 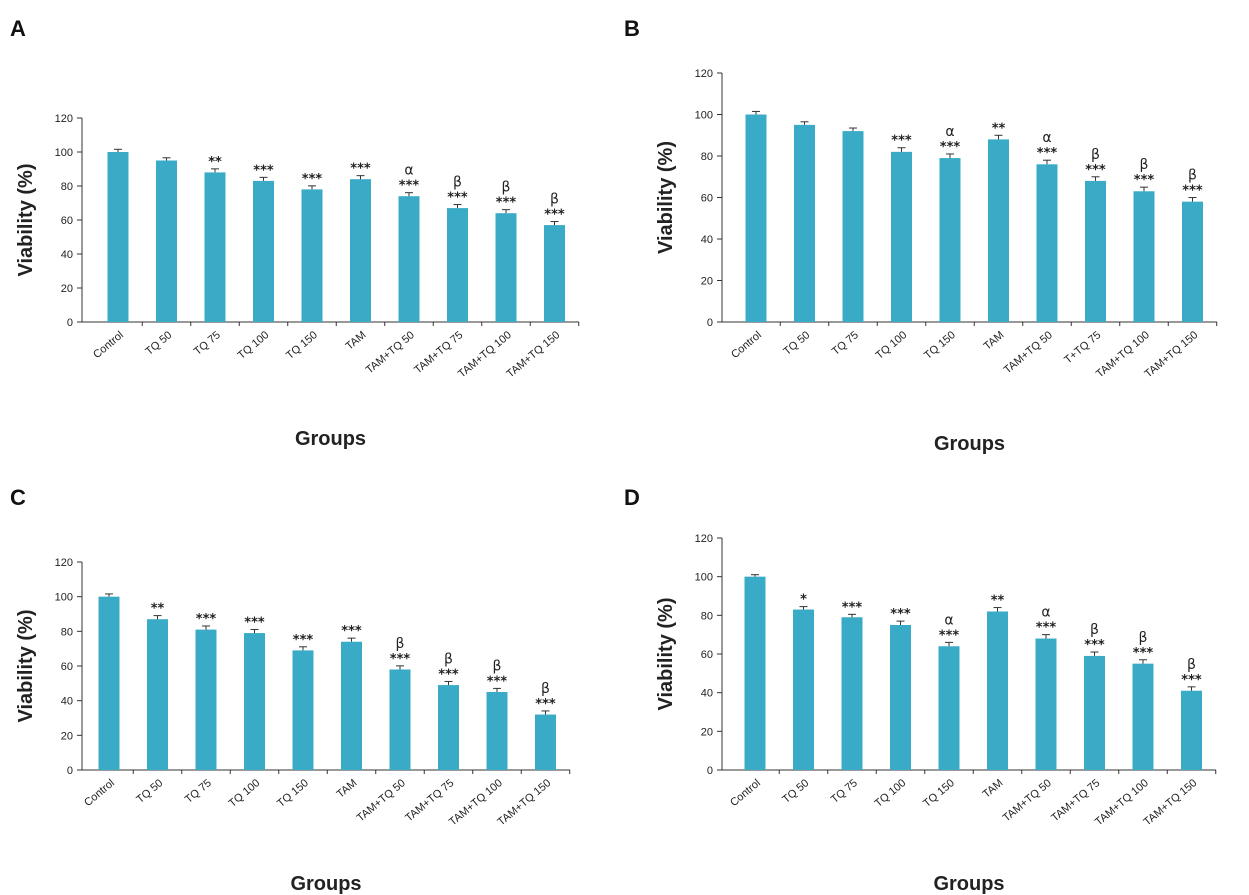 I want to click on significance-marker: *, so click(x=803, y=600).